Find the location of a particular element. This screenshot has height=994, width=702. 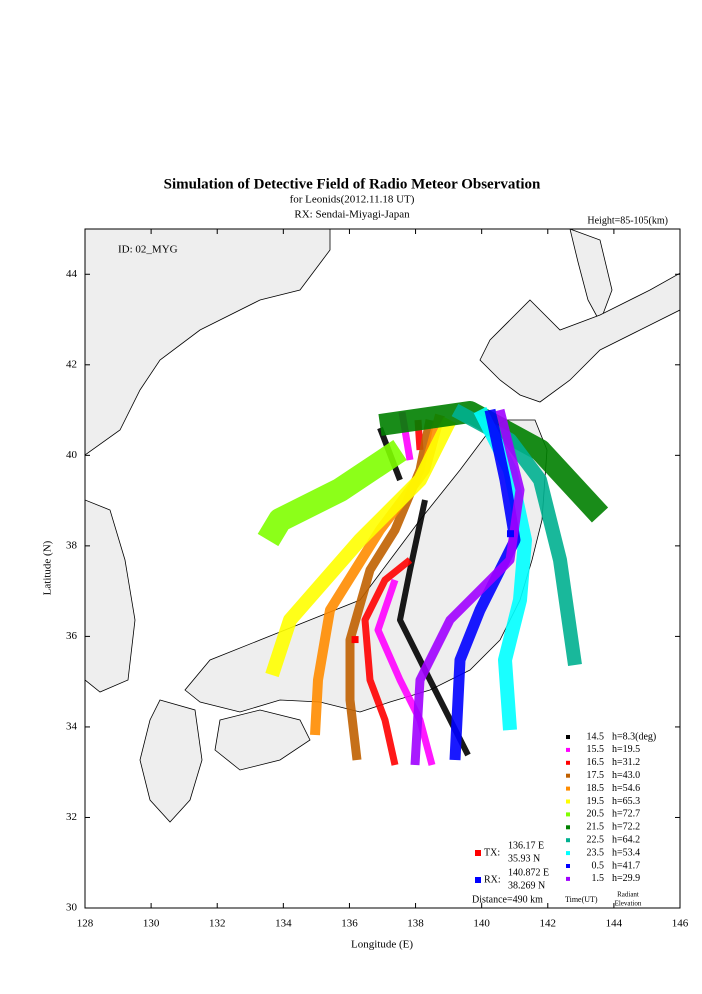

y-tick-label: 36 is located at coordinates (72, 636).